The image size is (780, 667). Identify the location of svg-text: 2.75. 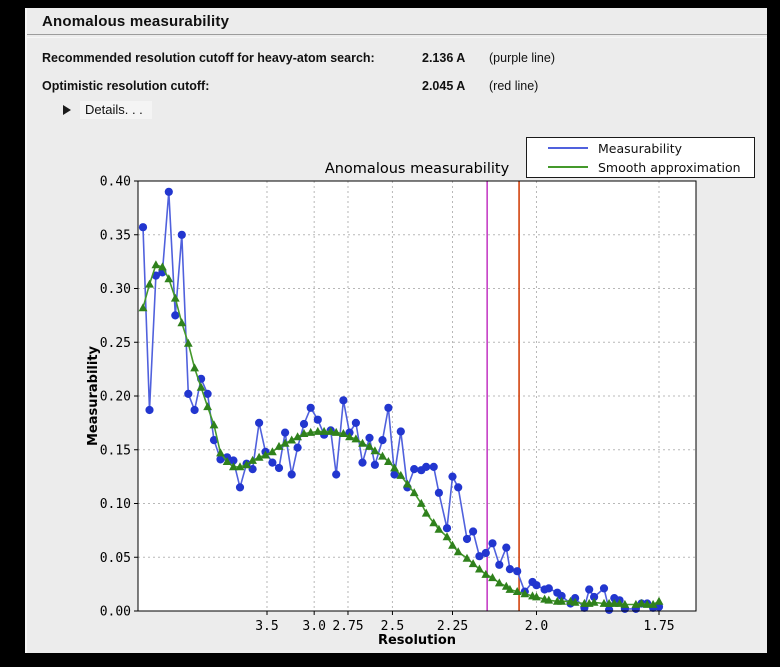
(347, 626).